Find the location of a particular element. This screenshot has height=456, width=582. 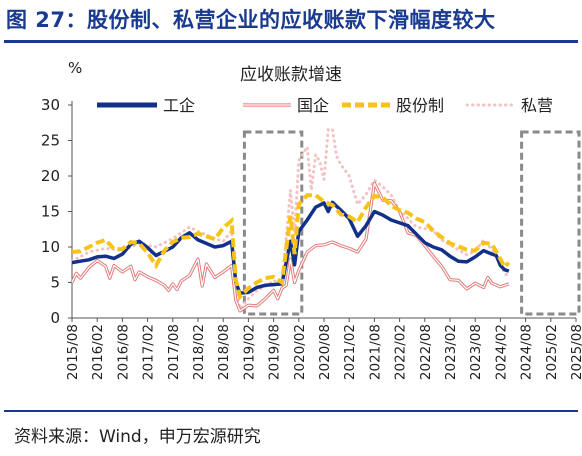

x-tick-label: 2022/02 is located at coordinates (401, 352).